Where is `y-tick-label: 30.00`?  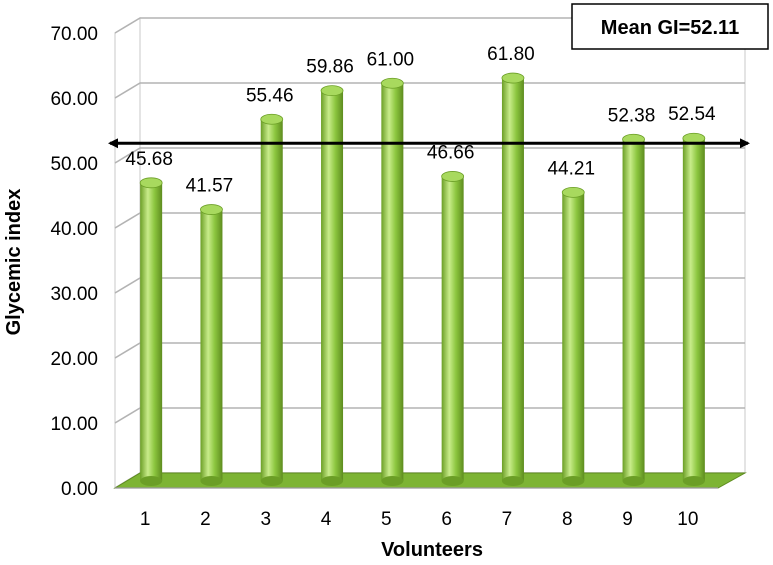
y-tick-label: 30.00 is located at coordinates (74, 294).